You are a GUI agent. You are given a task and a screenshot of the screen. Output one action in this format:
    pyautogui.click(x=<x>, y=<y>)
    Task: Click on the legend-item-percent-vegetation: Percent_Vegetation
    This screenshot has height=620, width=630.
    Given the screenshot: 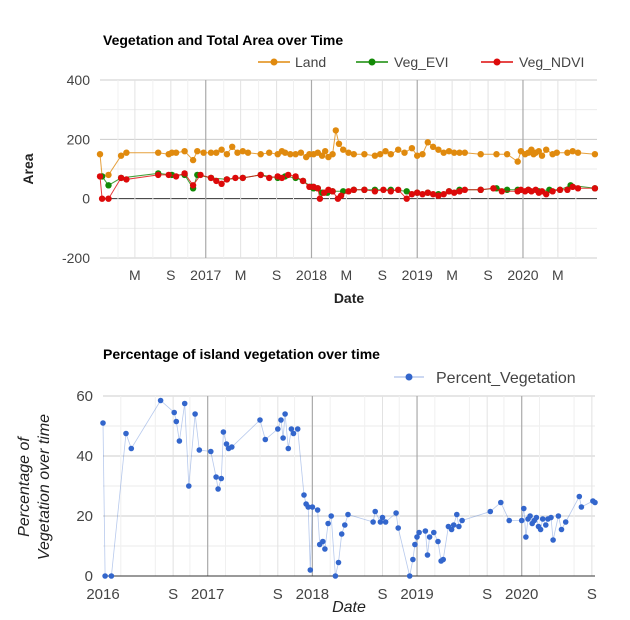 What is the action you would take?
    pyautogui.click(x=485, y=378)
    